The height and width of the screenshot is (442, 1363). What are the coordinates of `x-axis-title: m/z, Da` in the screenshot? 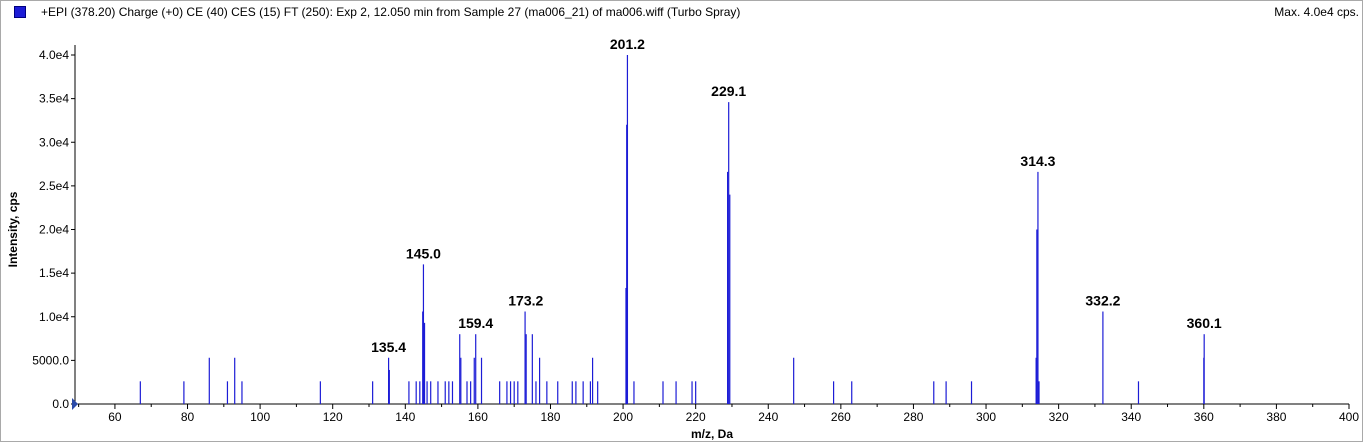 It's located at (712, 434).